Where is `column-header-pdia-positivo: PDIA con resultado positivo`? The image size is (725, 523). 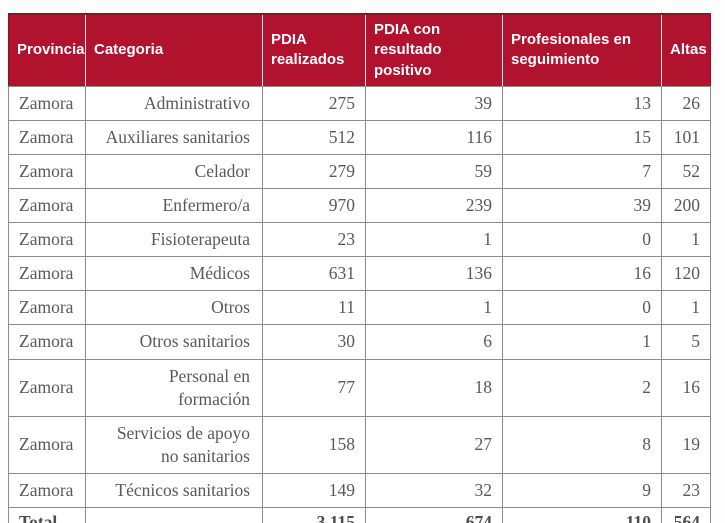
column-header-pdia-positivo: PDIA con resultado positivo is located at coordinates (434, 49).